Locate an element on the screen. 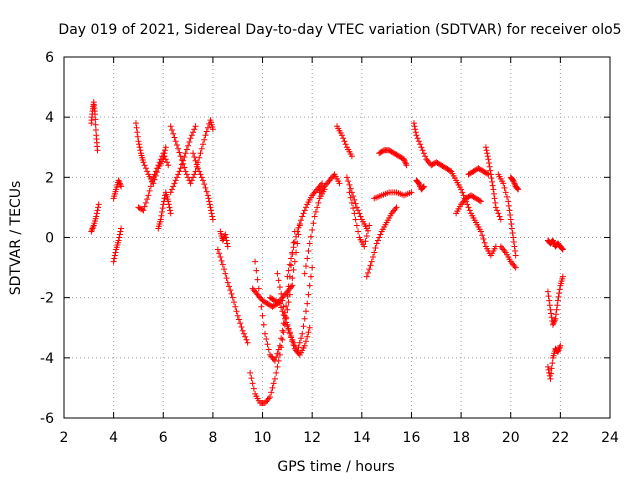 The image size is (640, 480). series-t16b is located at coordinates (420, 185).